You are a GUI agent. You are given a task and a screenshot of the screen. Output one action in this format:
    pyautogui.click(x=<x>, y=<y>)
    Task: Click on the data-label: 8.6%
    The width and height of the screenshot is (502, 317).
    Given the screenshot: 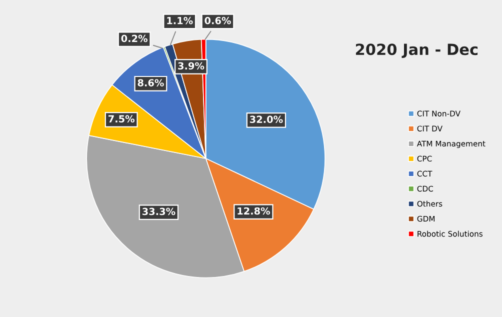 What is the action you would take?
    pyautogui.click(x=151, y=82)
    